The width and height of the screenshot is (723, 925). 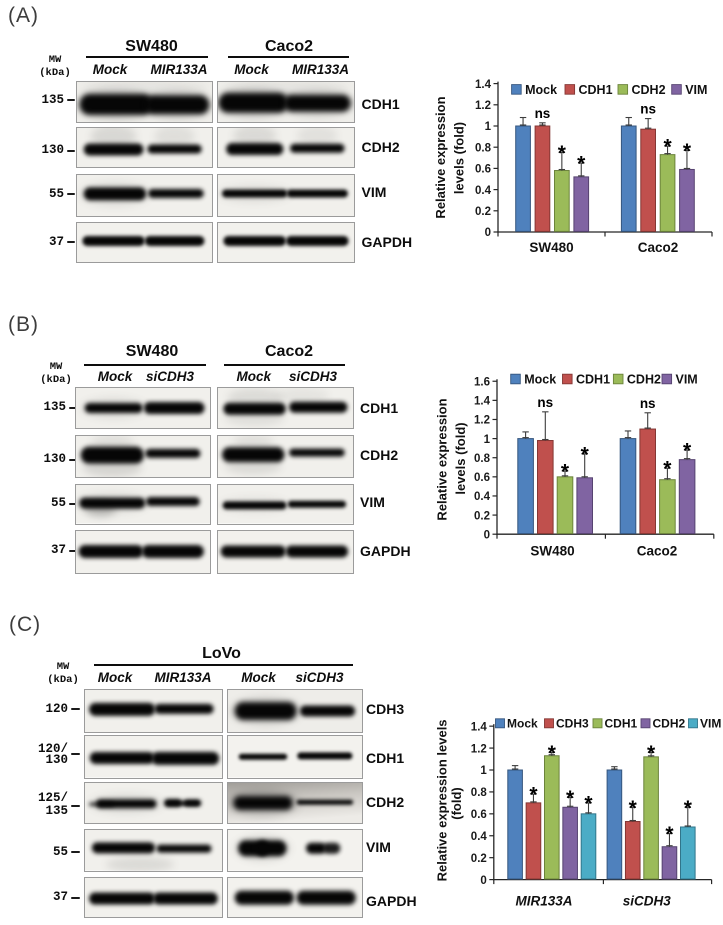 I want to click on legend-label-vim: VIM, so click(x=687, y=379).